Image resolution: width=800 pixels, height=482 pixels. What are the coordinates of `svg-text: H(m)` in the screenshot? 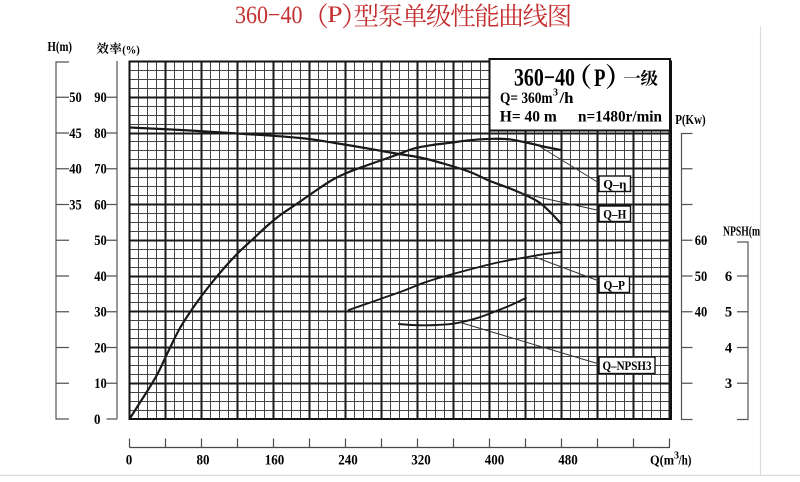 It's located at (60, 47).